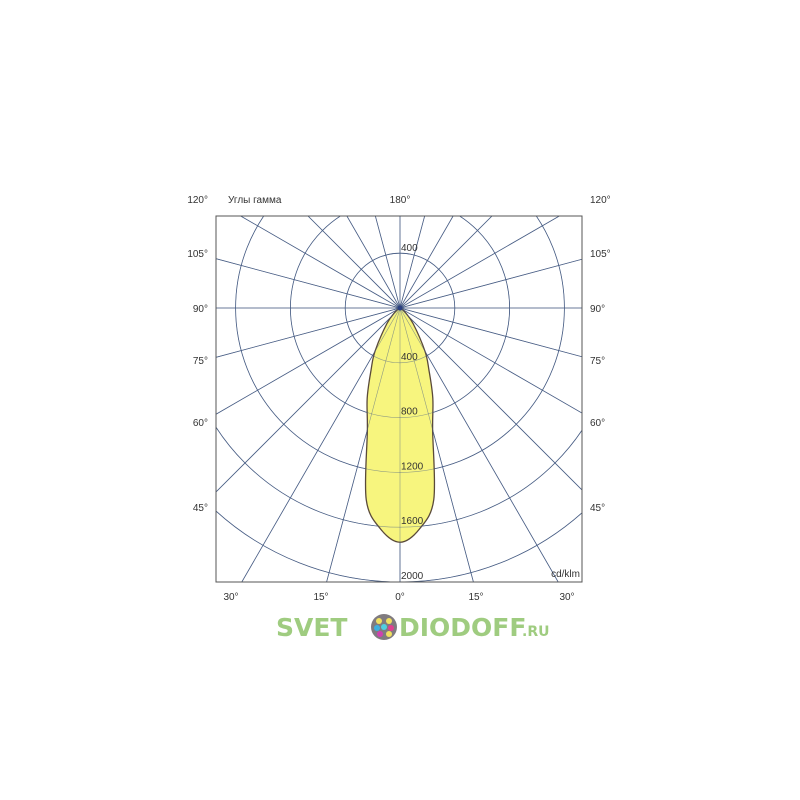 Image resolution: width=800 pixels, height=800 pixels. What do you see at coordinates (409, 248) in the screenshot?
I see `radial-tick-label-upper: 400` at bounding box center [409, 248].